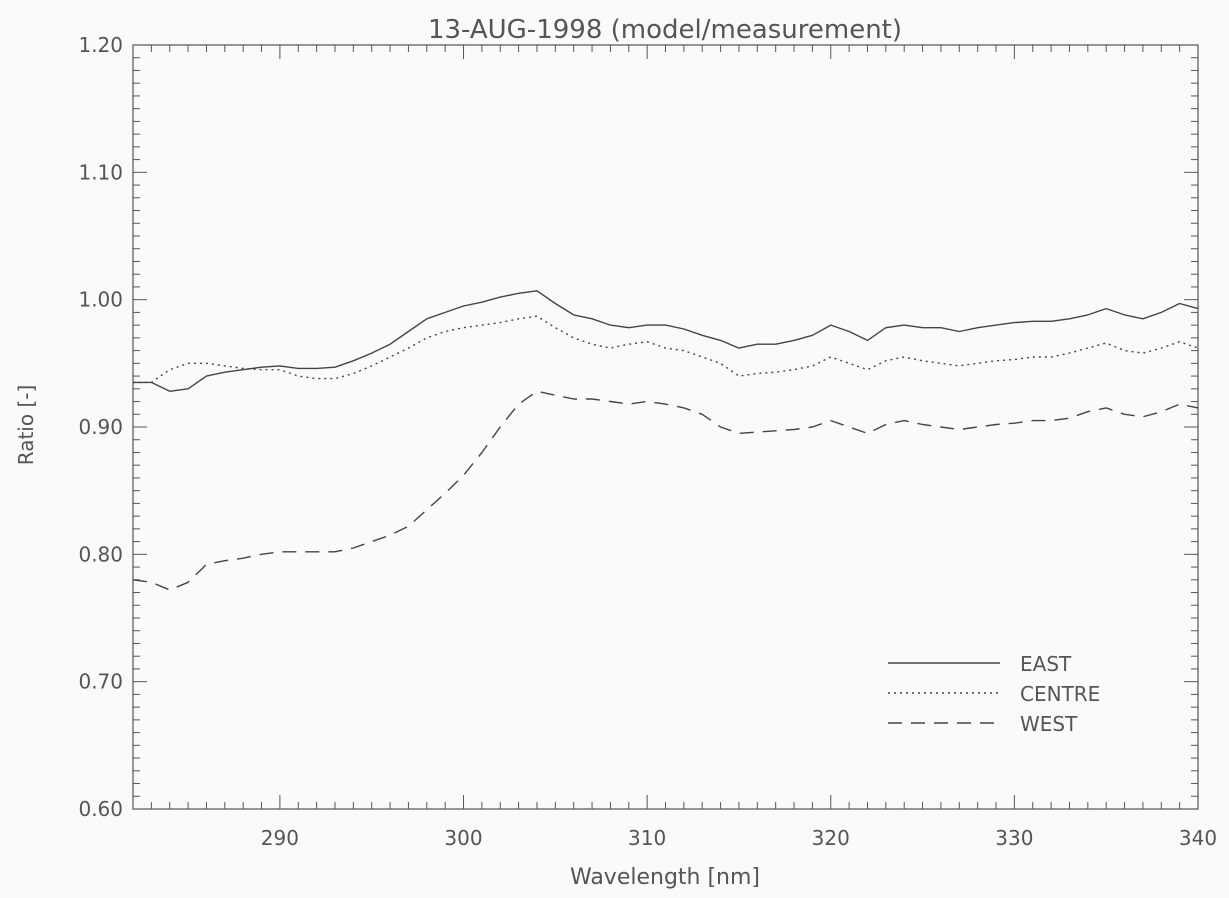 The width and height of the screenshot is (1229, 898). I want to click on x-tick-label: 290, so click(280, 838).